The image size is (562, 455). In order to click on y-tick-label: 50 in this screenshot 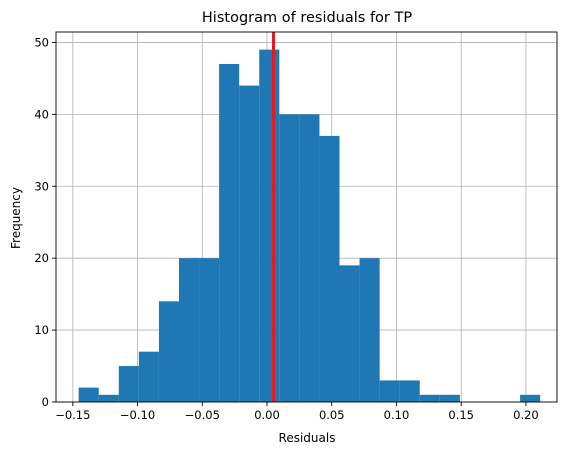, I will do `click(41, 42)`.